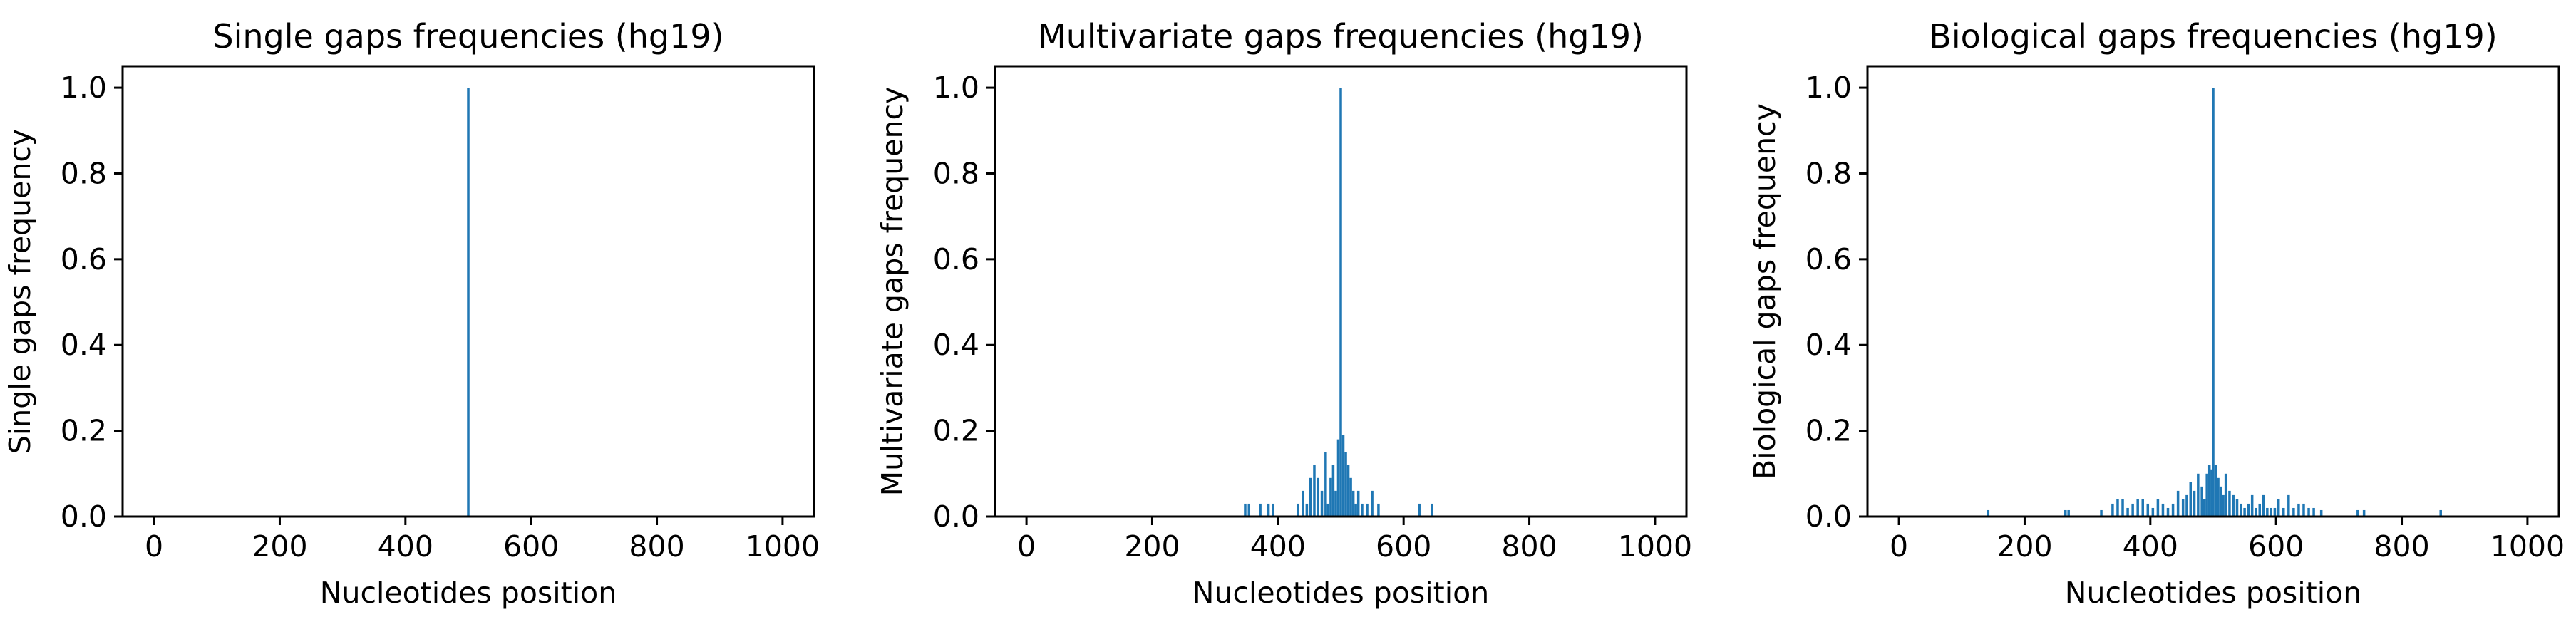 This screenshot has width=2576, height=622. What do you see at coordinates (2213, 36) in the screenshot?
I see `chart-title: Biological gaps frequencies (hg19)` at bounding box center [2213, 36].